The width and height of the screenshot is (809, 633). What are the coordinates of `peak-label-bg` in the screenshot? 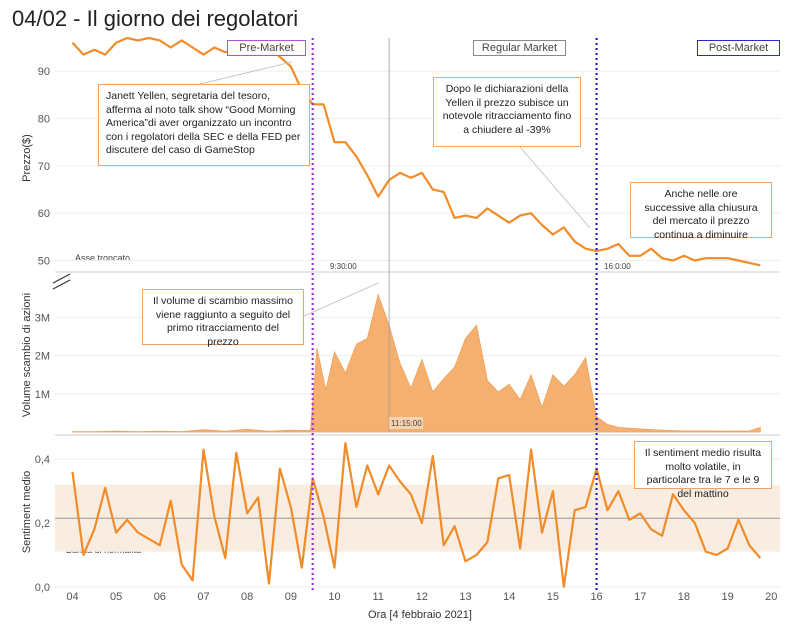 It's located at (406, 423).